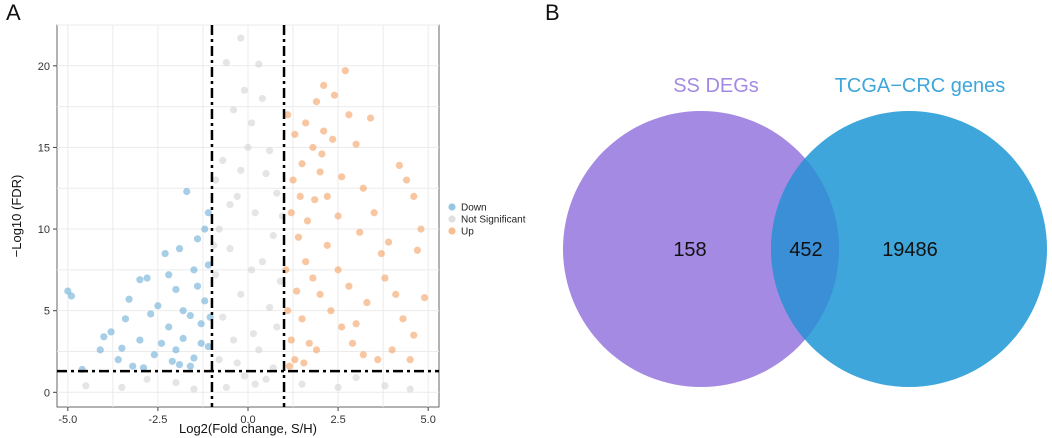  I want to click on x-tick-label: -2.5, so click(157, 420).